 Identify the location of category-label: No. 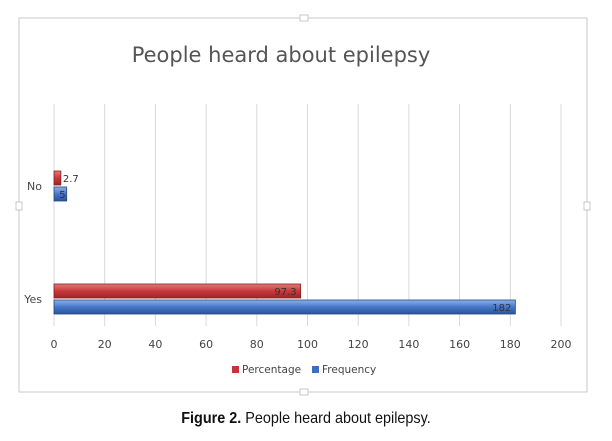
(34, 186).